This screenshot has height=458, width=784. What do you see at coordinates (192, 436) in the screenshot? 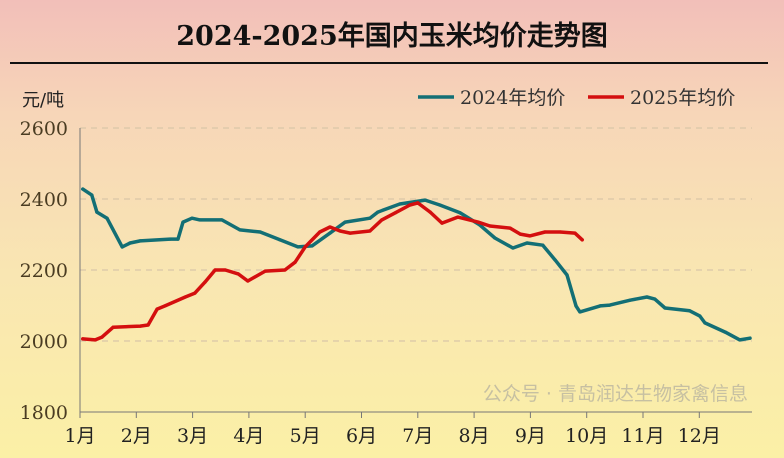
I see `x-tick-label: 3月` at bounding box center [192, 436].